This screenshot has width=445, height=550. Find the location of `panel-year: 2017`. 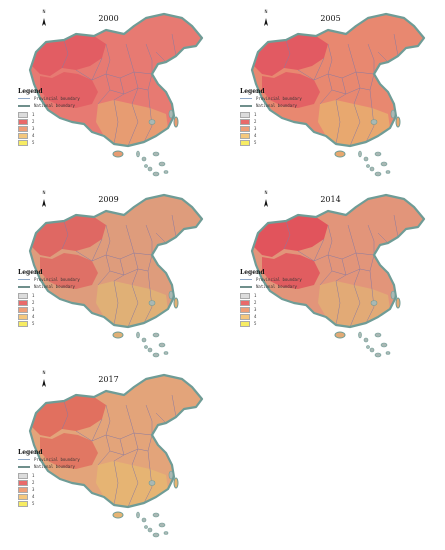

panel-year: 2017 is located at coordinates (108, 379).